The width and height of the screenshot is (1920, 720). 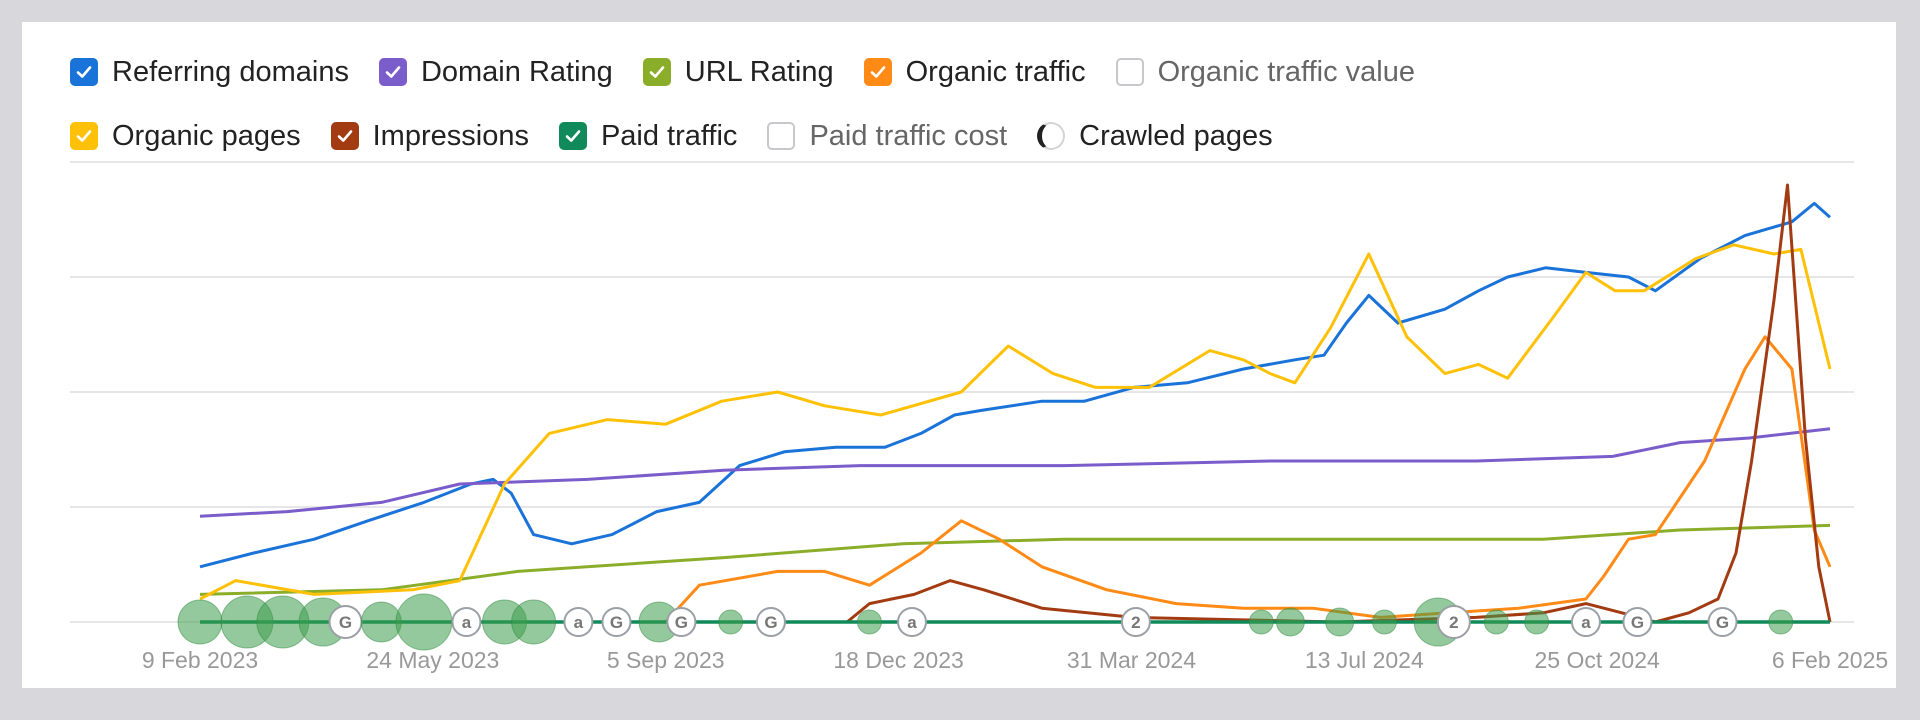 I want to click on legend-item-paid-traffic-cost: Paid traffic cost, so click(x=887, y=136).